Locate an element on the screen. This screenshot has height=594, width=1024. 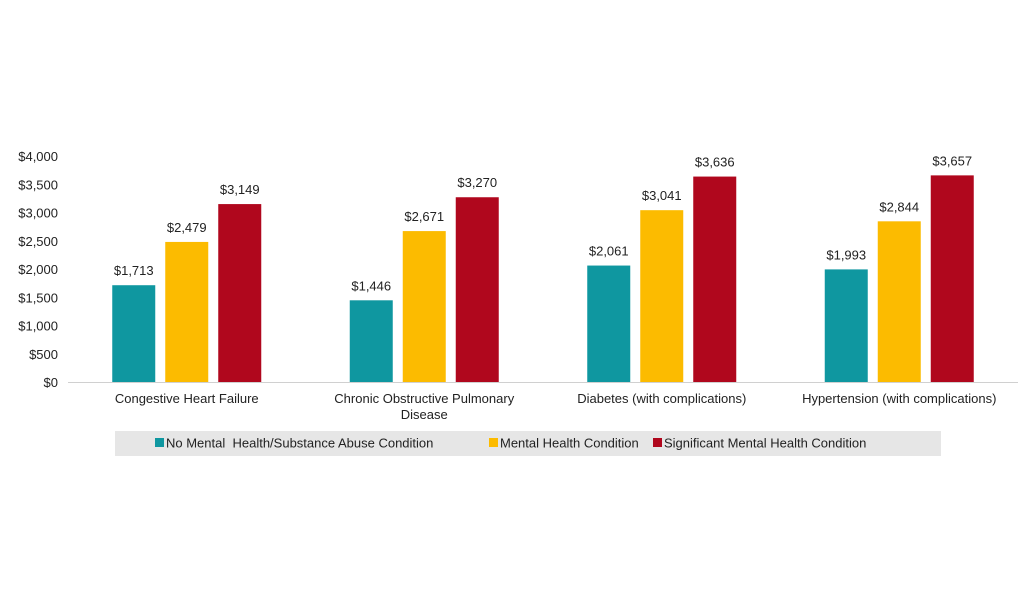
data-label: $2,844 is located at coordinates (899, 206).